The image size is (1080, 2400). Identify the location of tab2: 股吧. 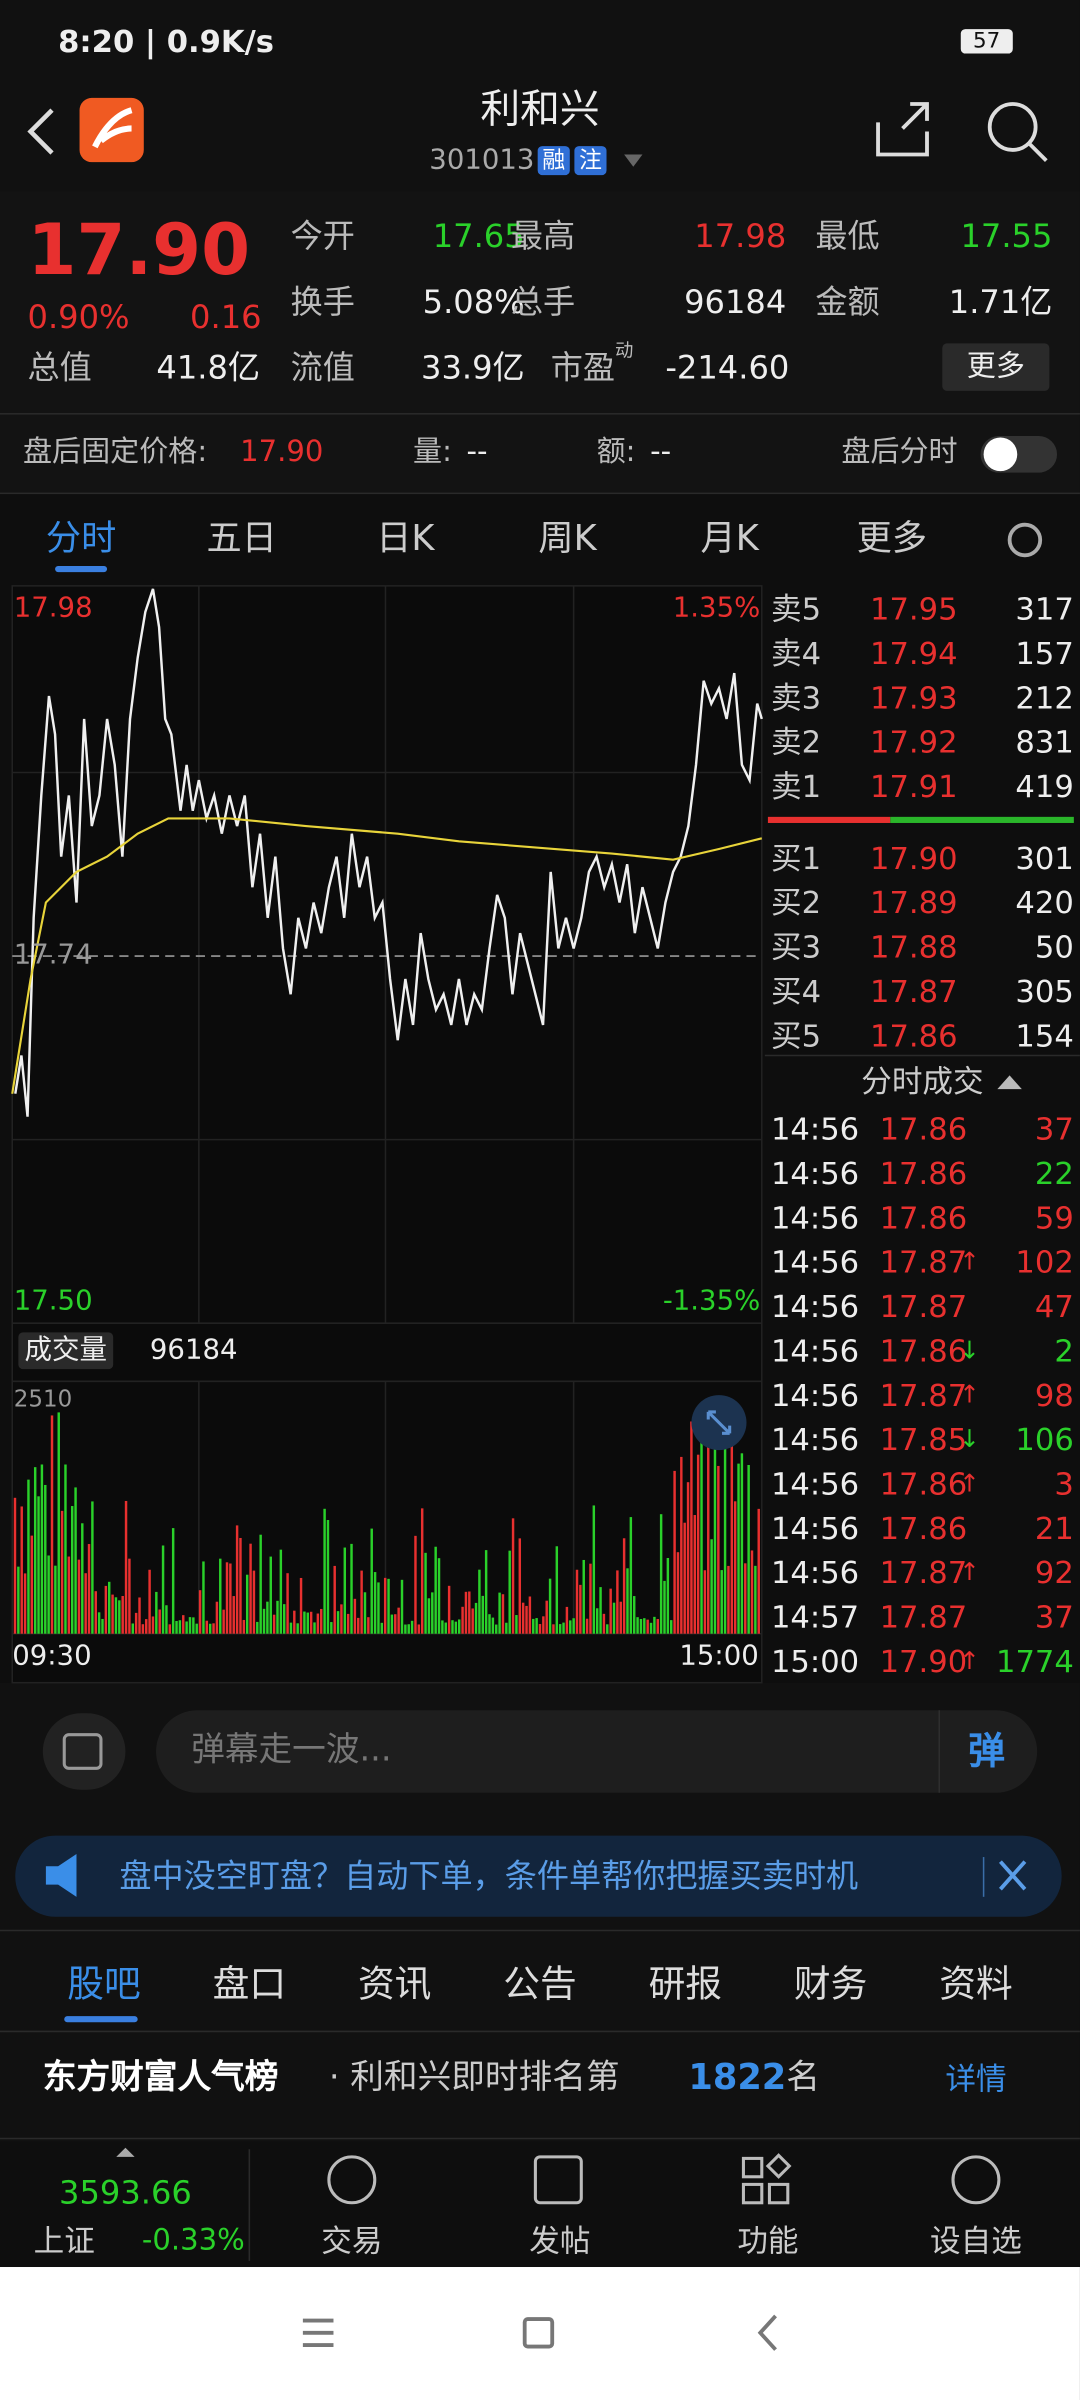
(104, 1984).